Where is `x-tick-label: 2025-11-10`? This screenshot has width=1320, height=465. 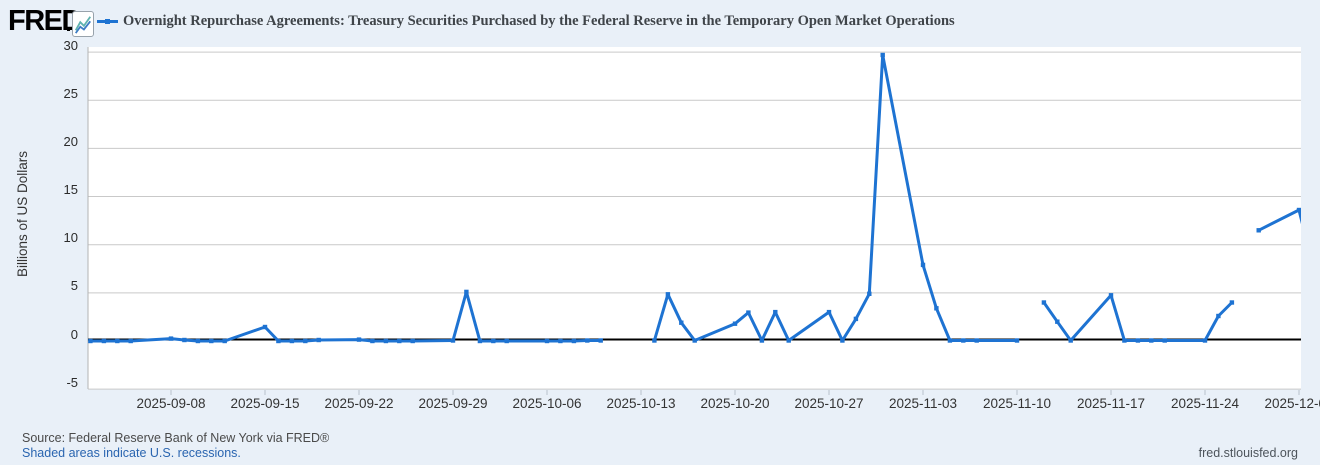
x-tick-label: 2025-11-10 is located at coordinates (1017, 403).